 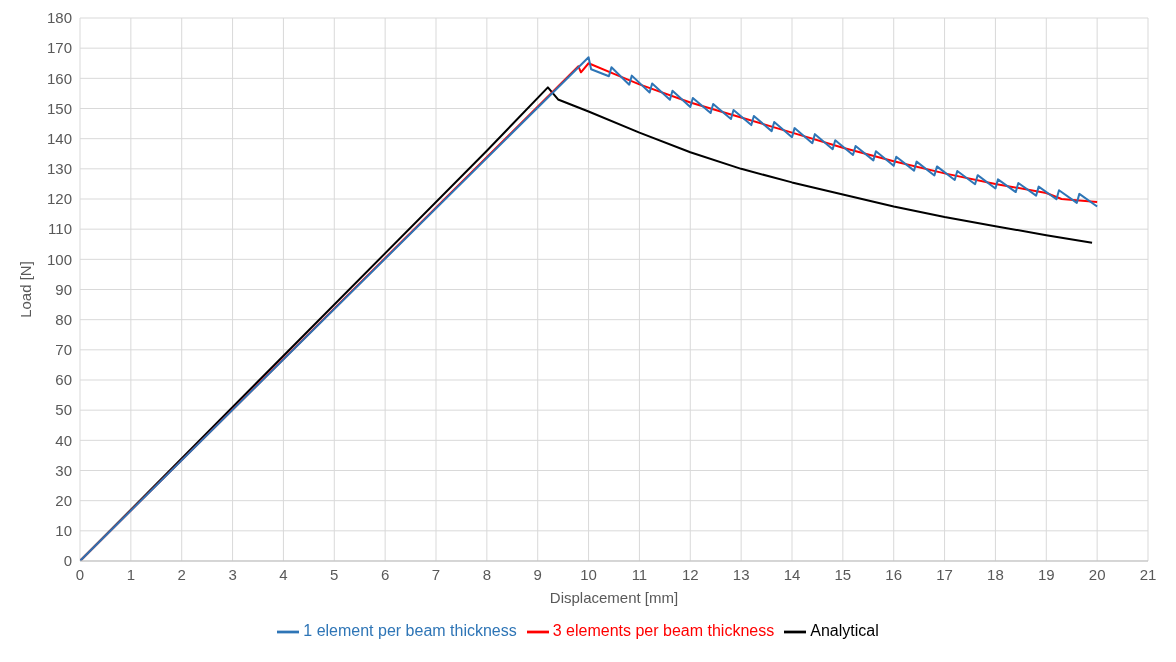 I want to click on y-tick-label: 170, so click(x=59, y=48).